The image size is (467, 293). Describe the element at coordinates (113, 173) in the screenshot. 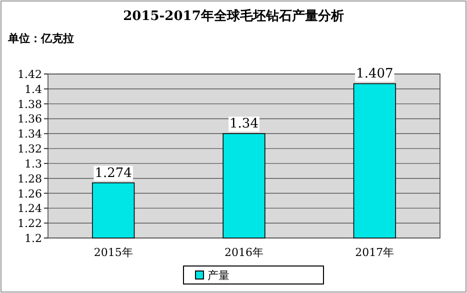

I see `data-label: 1.274` at that location.